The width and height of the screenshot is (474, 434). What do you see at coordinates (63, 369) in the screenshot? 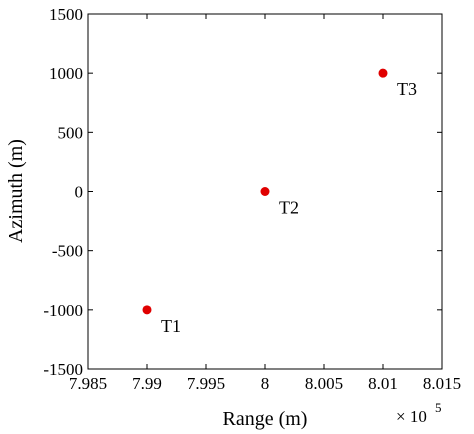
I see `y-tick-label: -1500` at bounding box center [63, 369].